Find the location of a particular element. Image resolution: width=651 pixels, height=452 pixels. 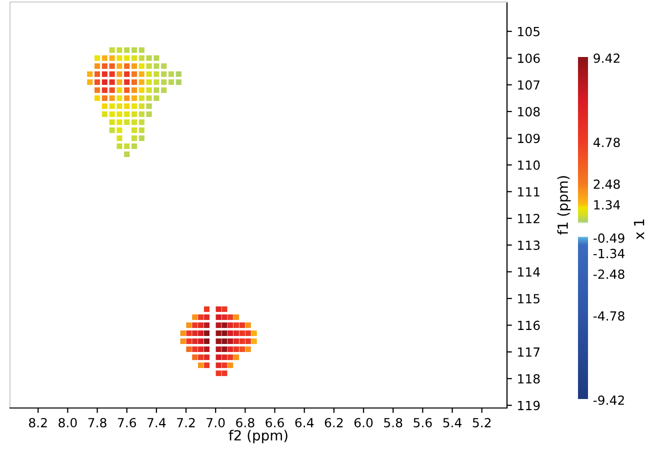

y-tick-label: 108 is located at coordinates (529, 111).